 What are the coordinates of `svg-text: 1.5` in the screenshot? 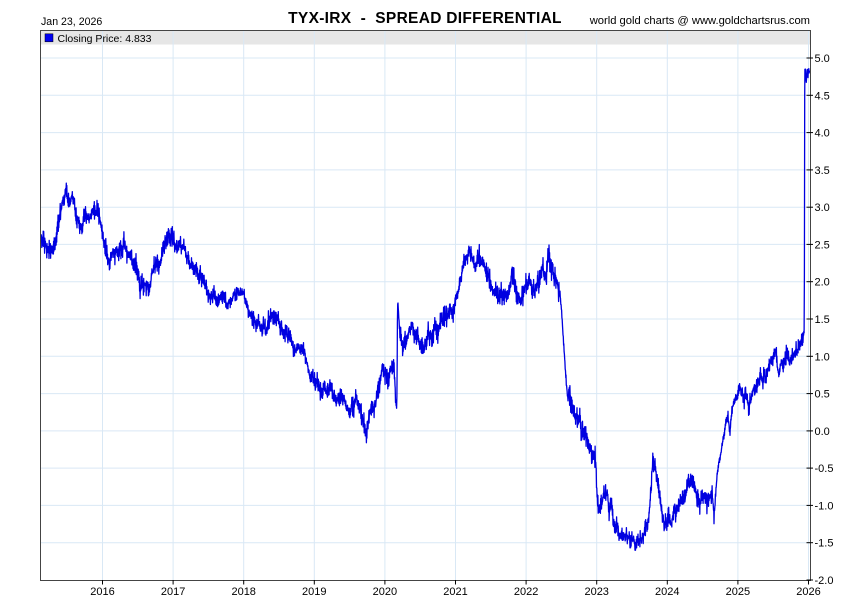 It's located at (822, 320).